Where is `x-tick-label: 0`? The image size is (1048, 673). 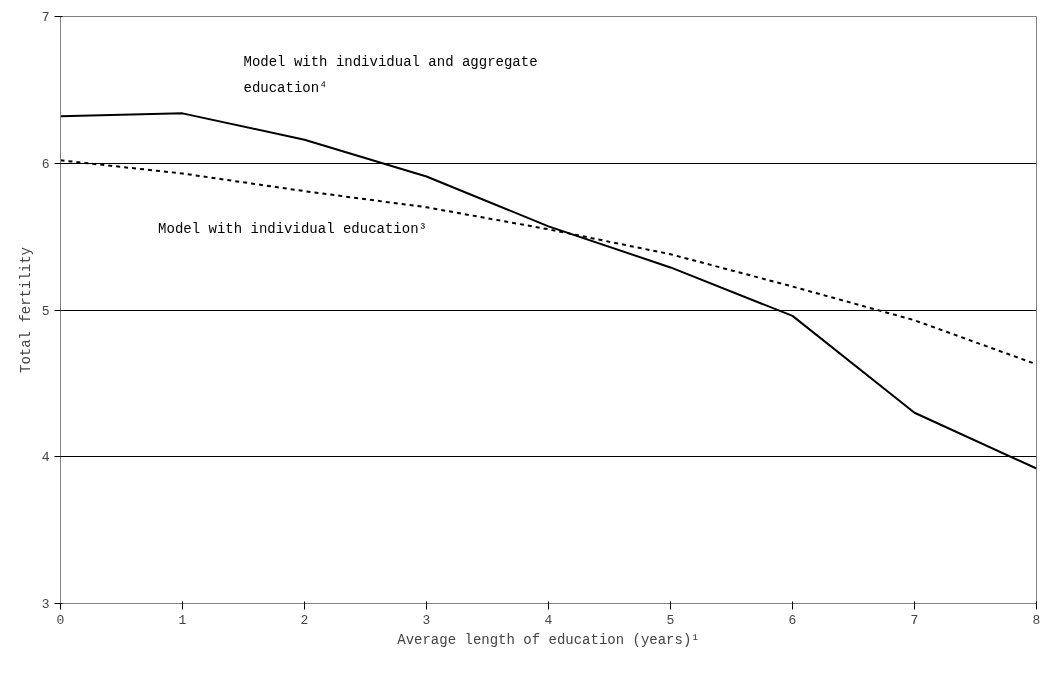 x-tick-label: 0 is located at coordinates (60, 620).